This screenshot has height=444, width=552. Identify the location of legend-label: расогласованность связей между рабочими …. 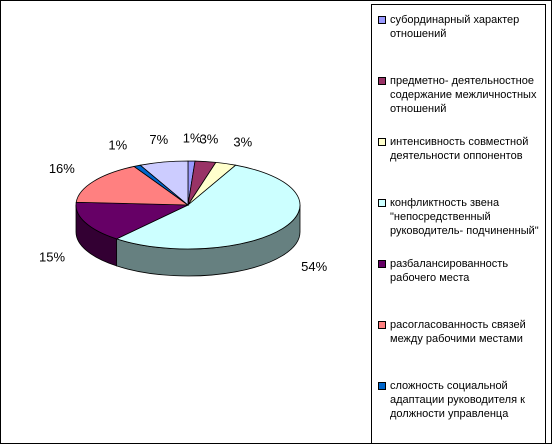
(458, 332).